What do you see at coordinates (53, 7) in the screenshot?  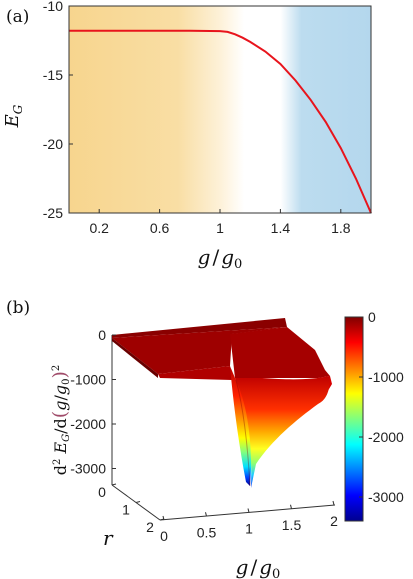 I see `y-tick-label: -10` at bounding box center [53, 7].